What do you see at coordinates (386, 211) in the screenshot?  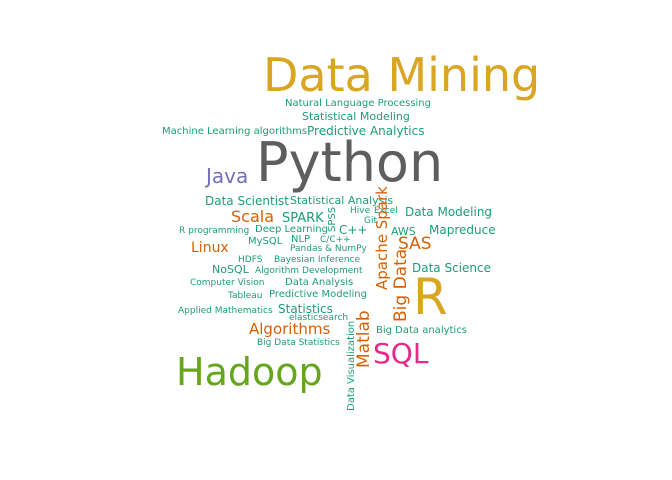 I see `word-excel: Excel` at bounding box center [386, 211].